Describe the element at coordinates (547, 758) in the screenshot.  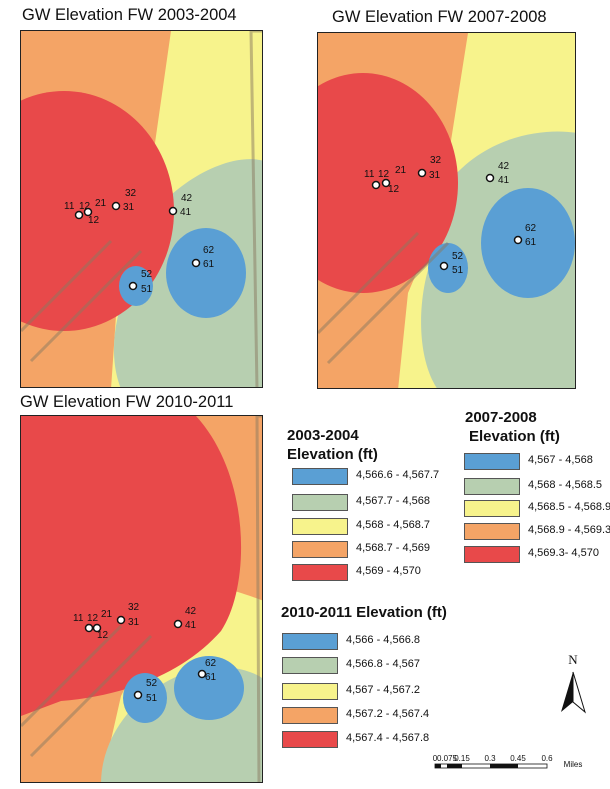
I see `scale-tick-label: 0.6` at that location.